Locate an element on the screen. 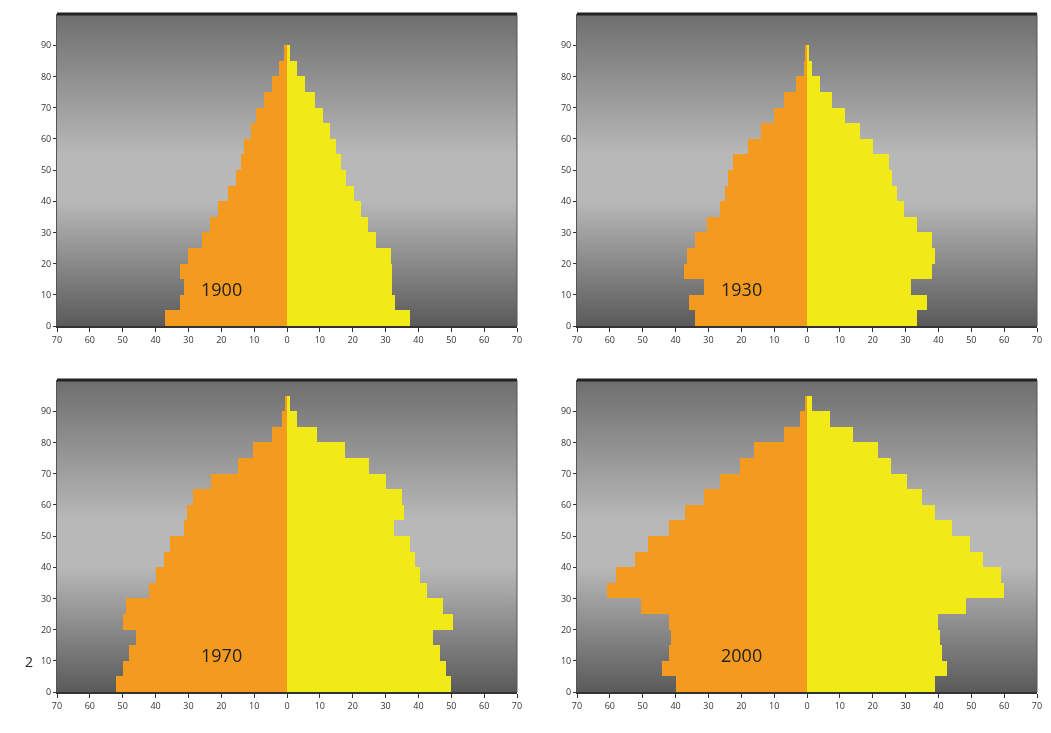  text: 2 is located at coordinates (29, 661).